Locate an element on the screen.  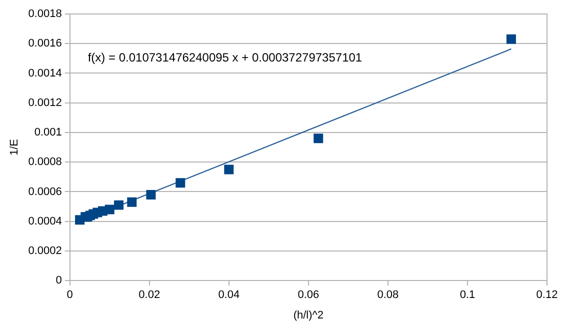
y-axis-title: 1/E is located at coordinates (14, 147).